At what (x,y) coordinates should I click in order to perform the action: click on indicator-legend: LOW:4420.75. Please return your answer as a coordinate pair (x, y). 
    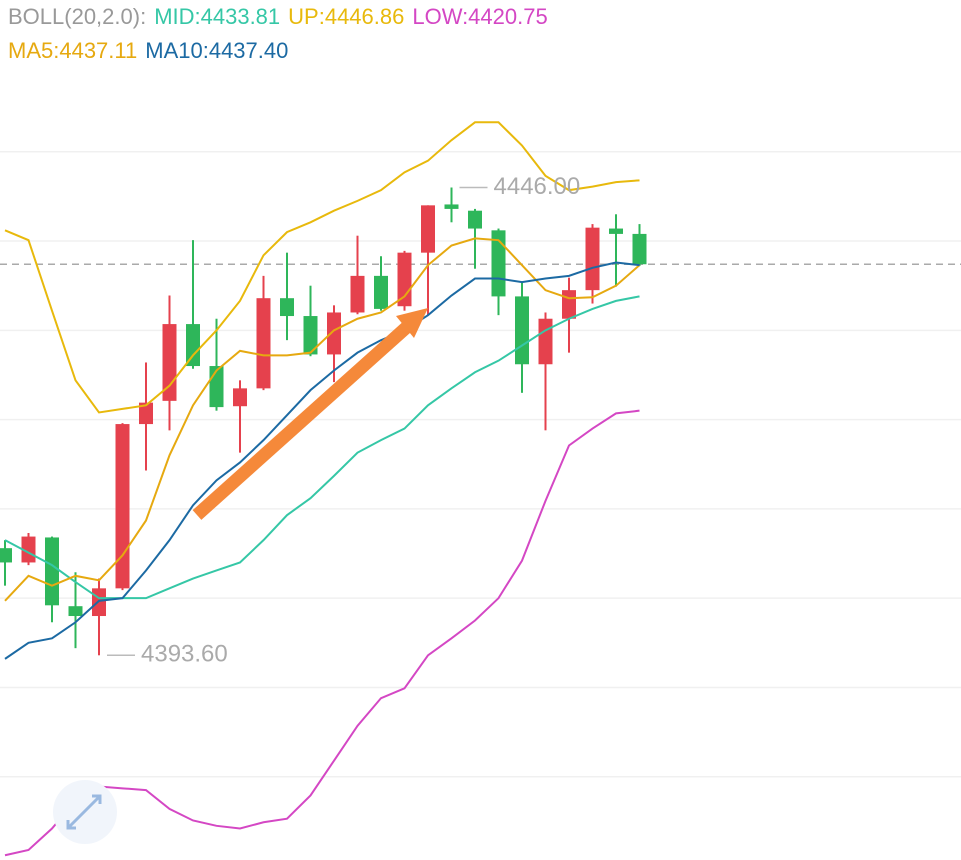
    Looking at the image, I should click on (479, 16).